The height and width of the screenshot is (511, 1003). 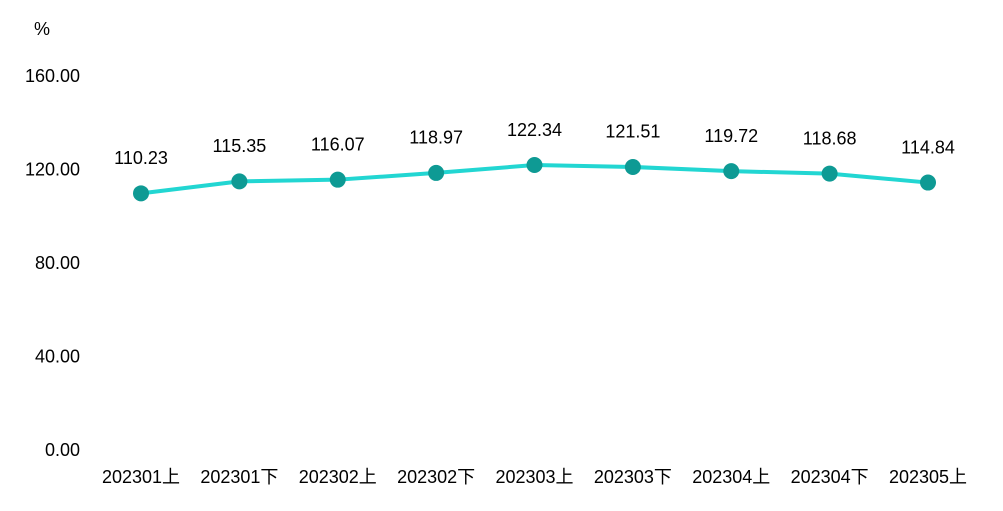 I want to click on value-label: 121.51, so click(x=632, y=132).